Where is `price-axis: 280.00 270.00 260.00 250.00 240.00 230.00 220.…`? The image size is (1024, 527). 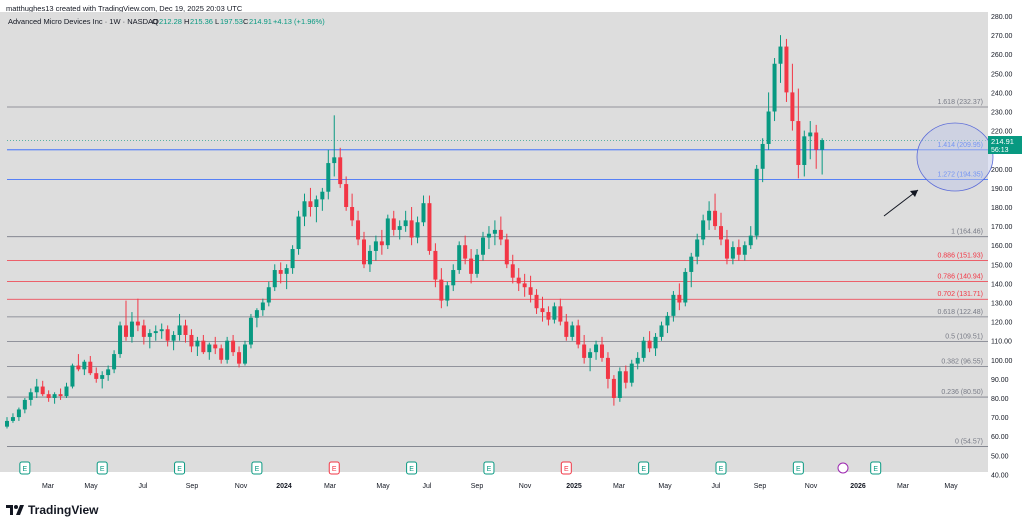 price-axis: 280.00 270.00 260.00 250.00 240.00 230.00 220.… is located at coordinates (1002, 246).